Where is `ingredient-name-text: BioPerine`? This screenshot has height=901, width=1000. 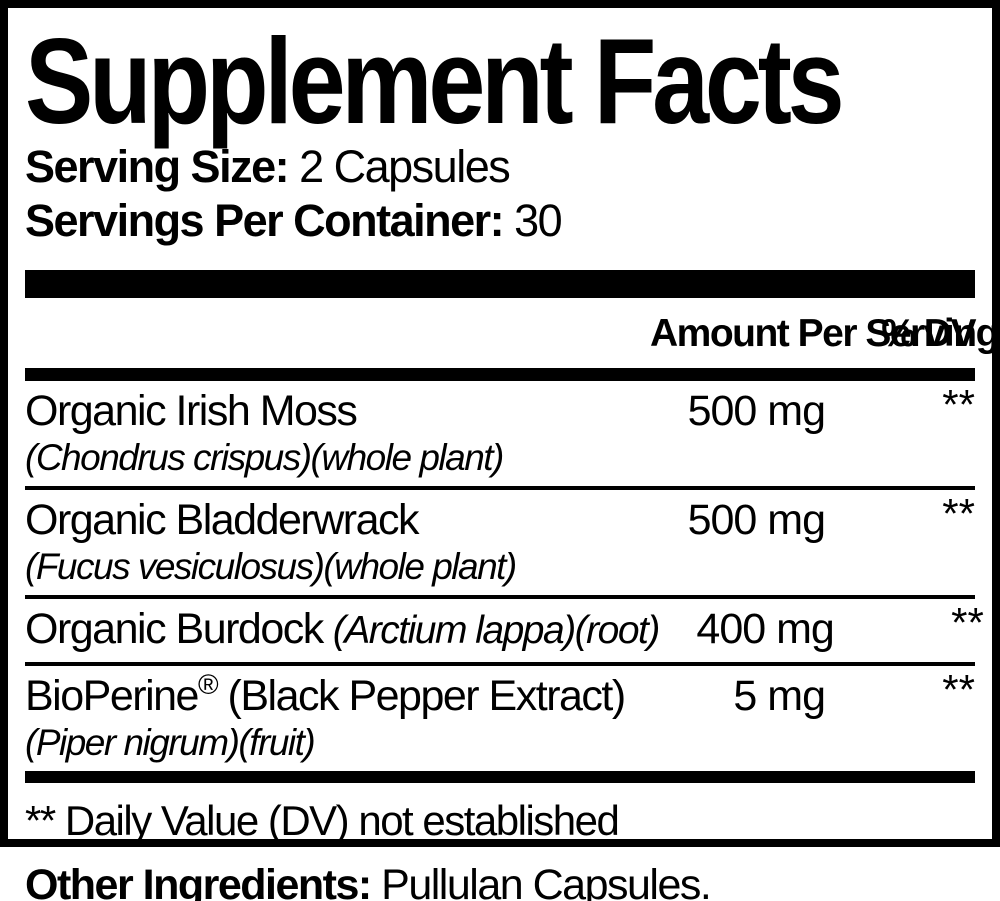
ingredient-name-text: BioPerine is located at coordinates (112, 696).